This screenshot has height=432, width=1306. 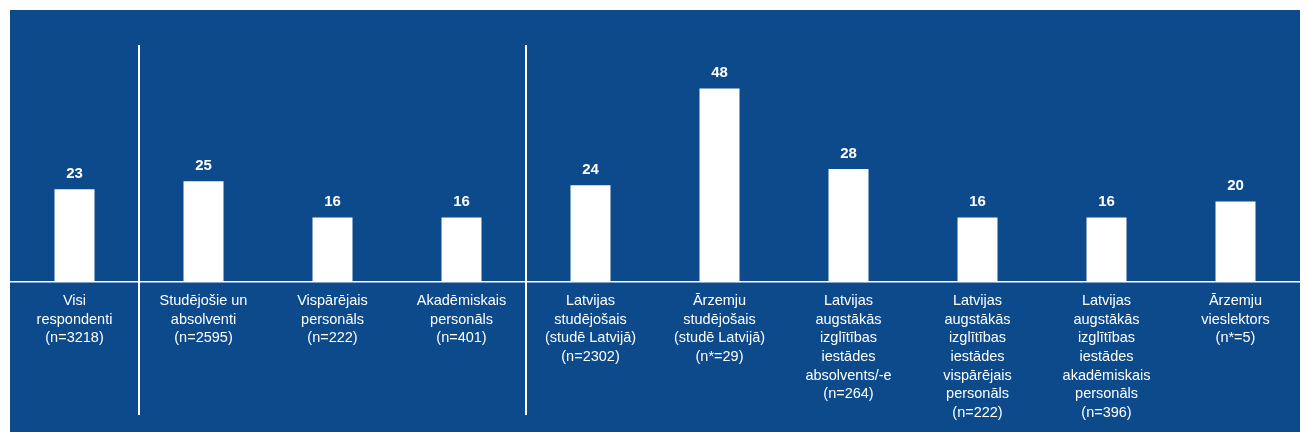 What do you see at coordinates (977, 356) in the screenshot?
I see `x-tick-label: Latvijas augstākās izglītības iestādes vispārējais personāls (n=222)` at bounding box center [977, 356].